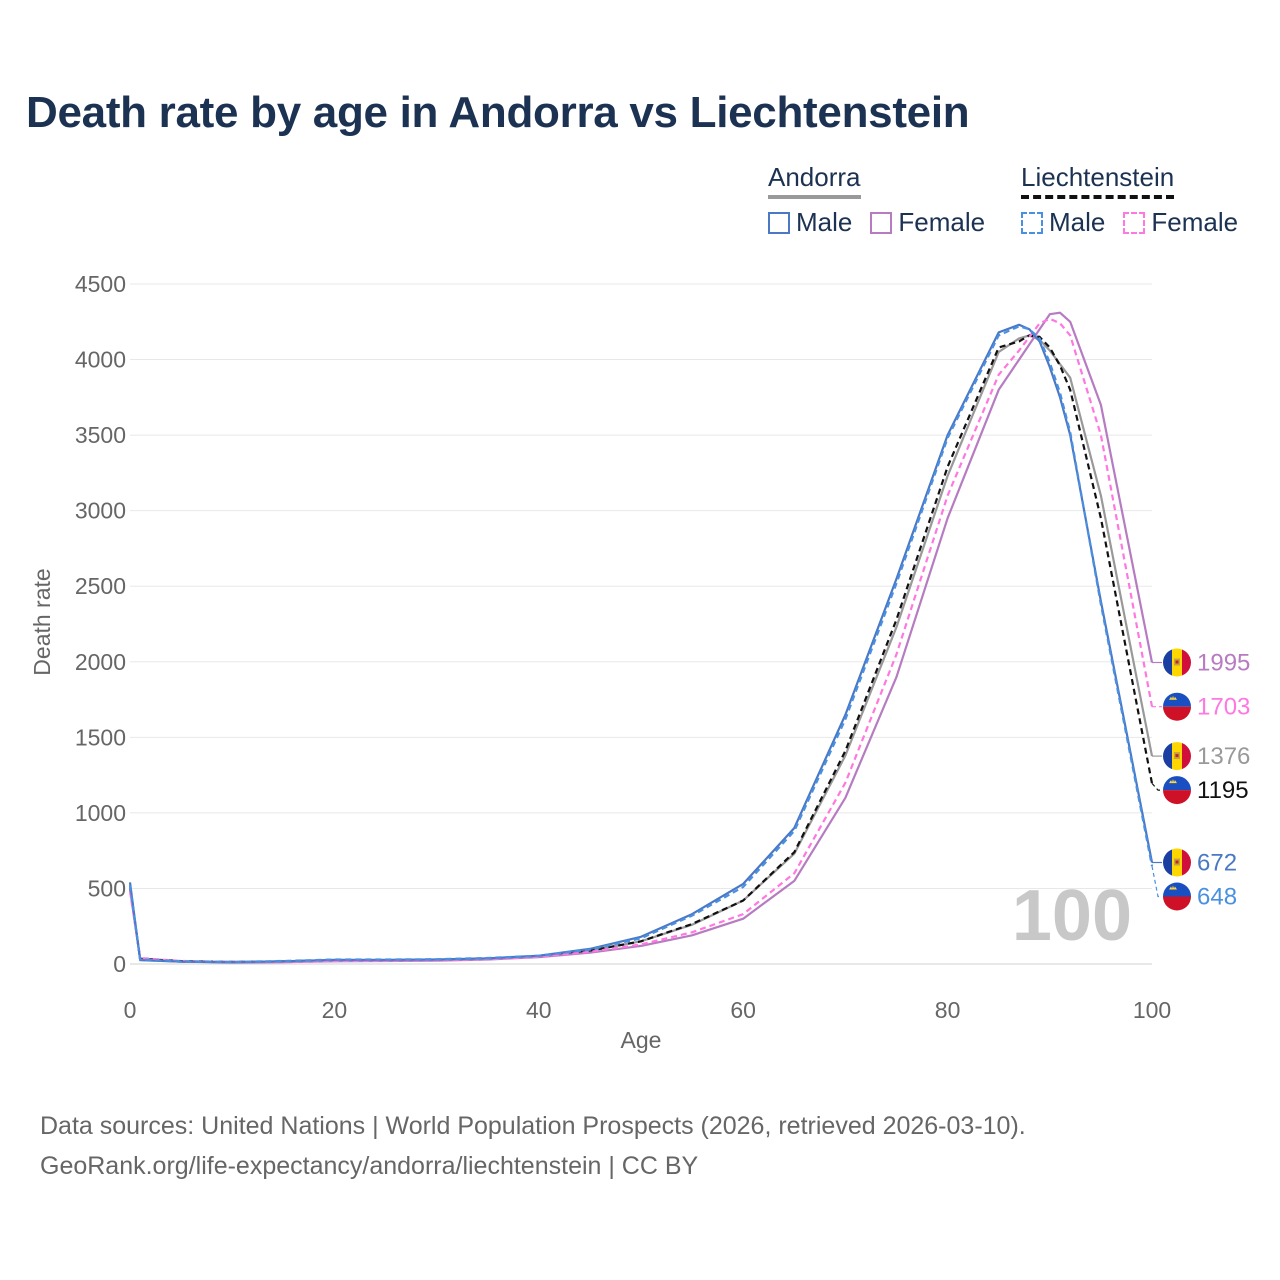  I want to click on y-tick-1500: 1500, so click(100, 737).